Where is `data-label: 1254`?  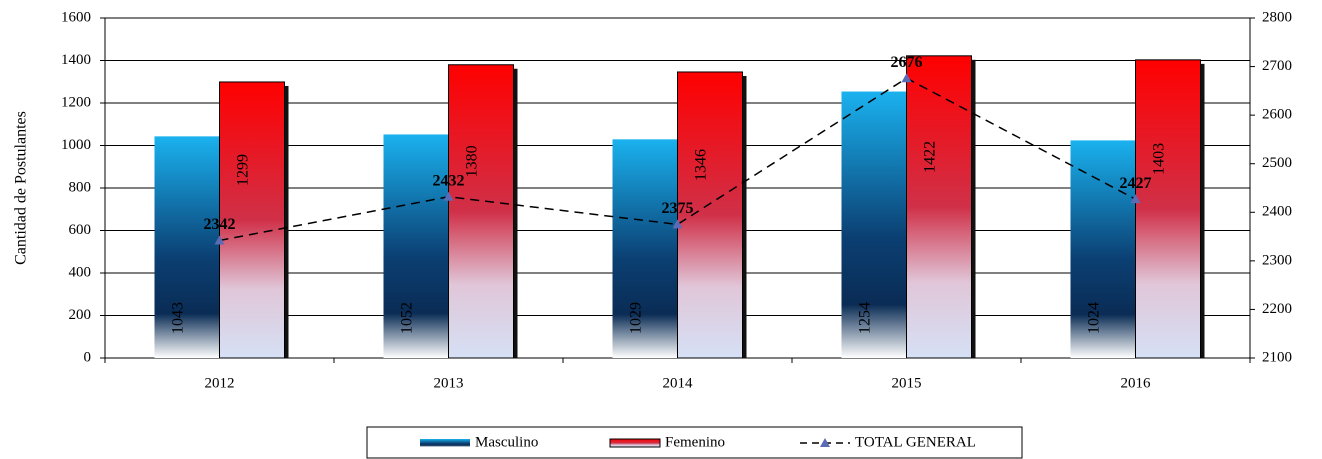 data-label: 1254 is located at coordinates (865, 318).